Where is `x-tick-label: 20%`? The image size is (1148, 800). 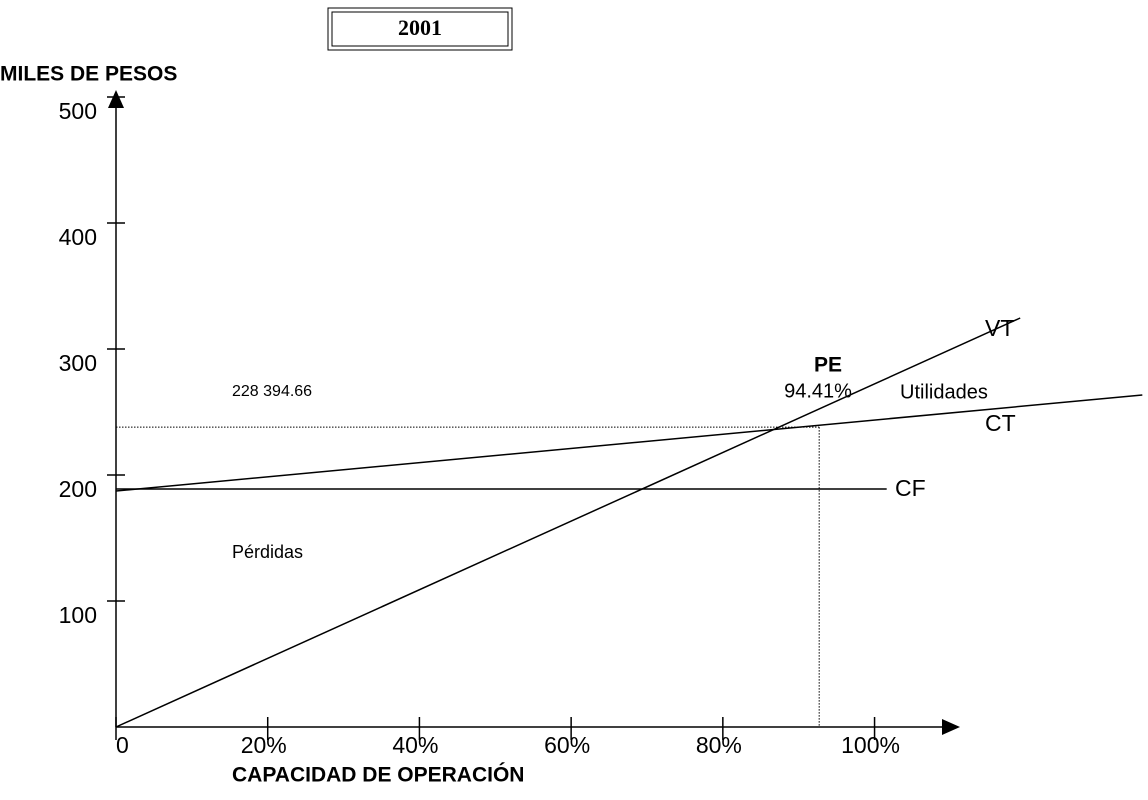
x-tick-label: 20% is located at coordinates (264, 745).